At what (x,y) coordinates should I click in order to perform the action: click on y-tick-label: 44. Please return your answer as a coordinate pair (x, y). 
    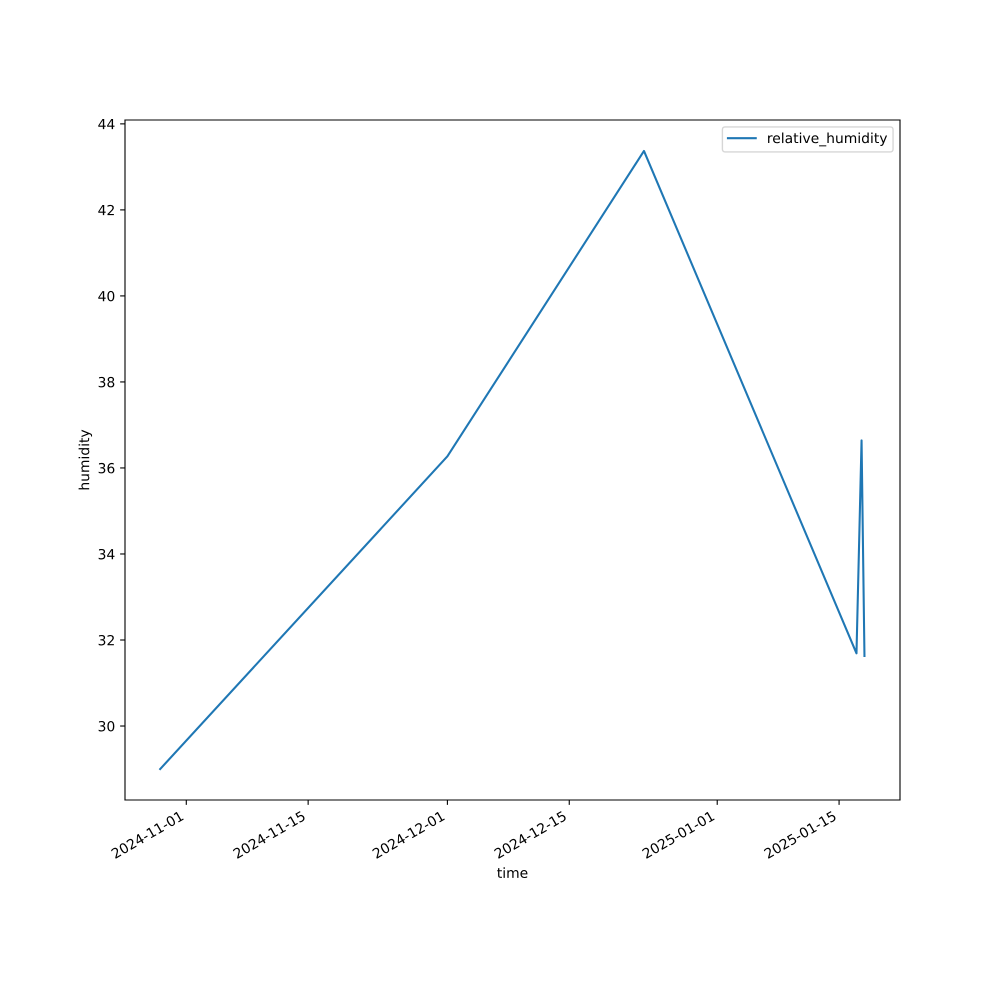
    Looking at the image, I should click on (106, 124).